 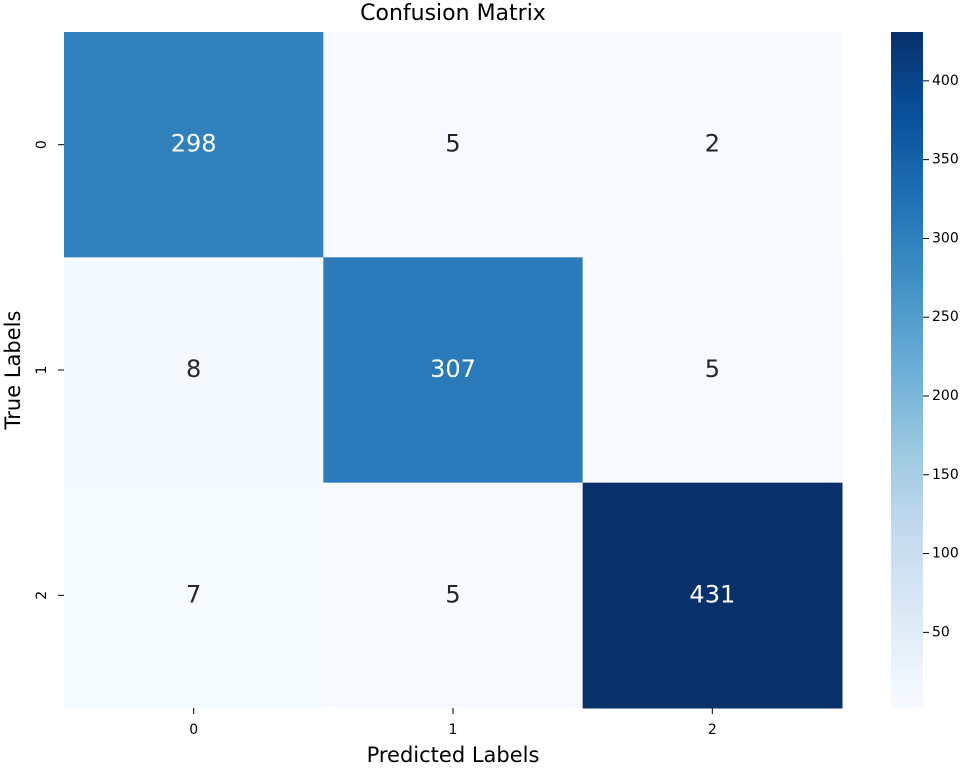 What do you see at coordinates (13, 371) in the screenshot?
I see `y-axis-label: True Labels` at bounding box center [13, 371].